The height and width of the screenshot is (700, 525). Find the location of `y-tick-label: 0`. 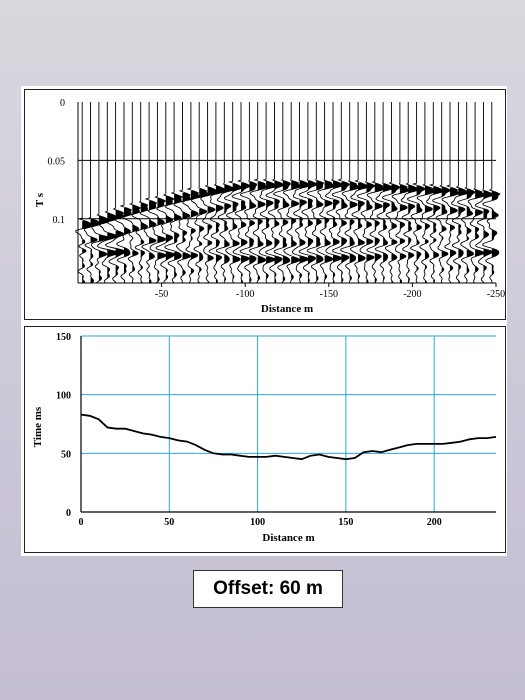

y-tick-label: 0 is located at coordinates (68, 513).